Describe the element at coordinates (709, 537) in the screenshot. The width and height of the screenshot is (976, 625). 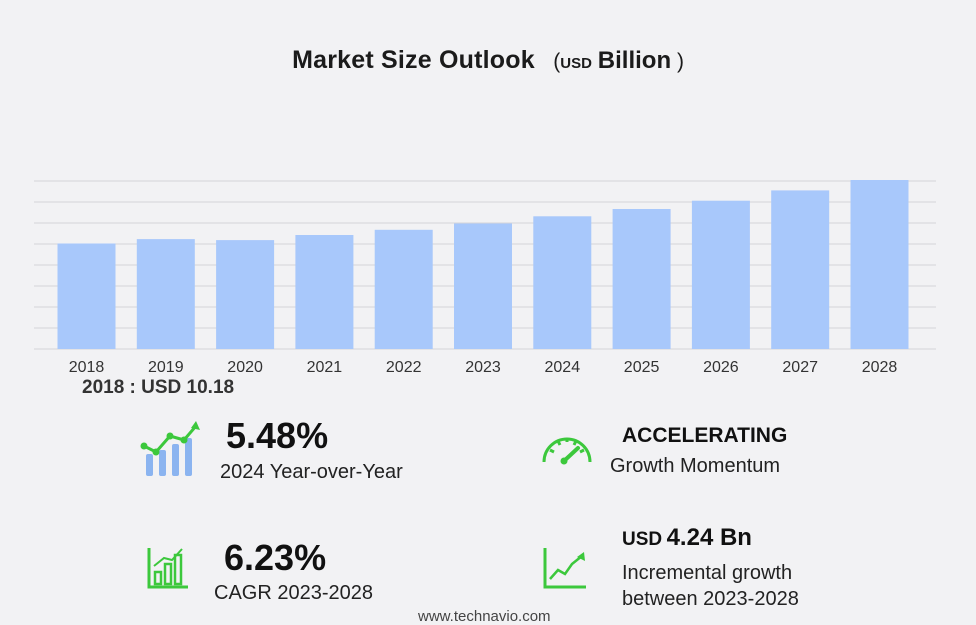
I see `incremental-value: 4.24 Bn` at that location.